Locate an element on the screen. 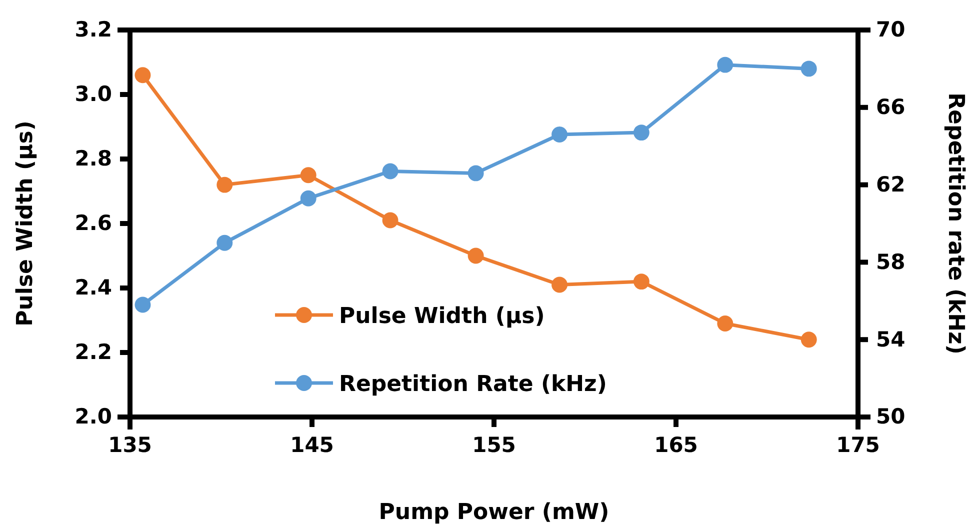  y-axis-title: Pulse Width (µs) is located at coordinates (25, 223).